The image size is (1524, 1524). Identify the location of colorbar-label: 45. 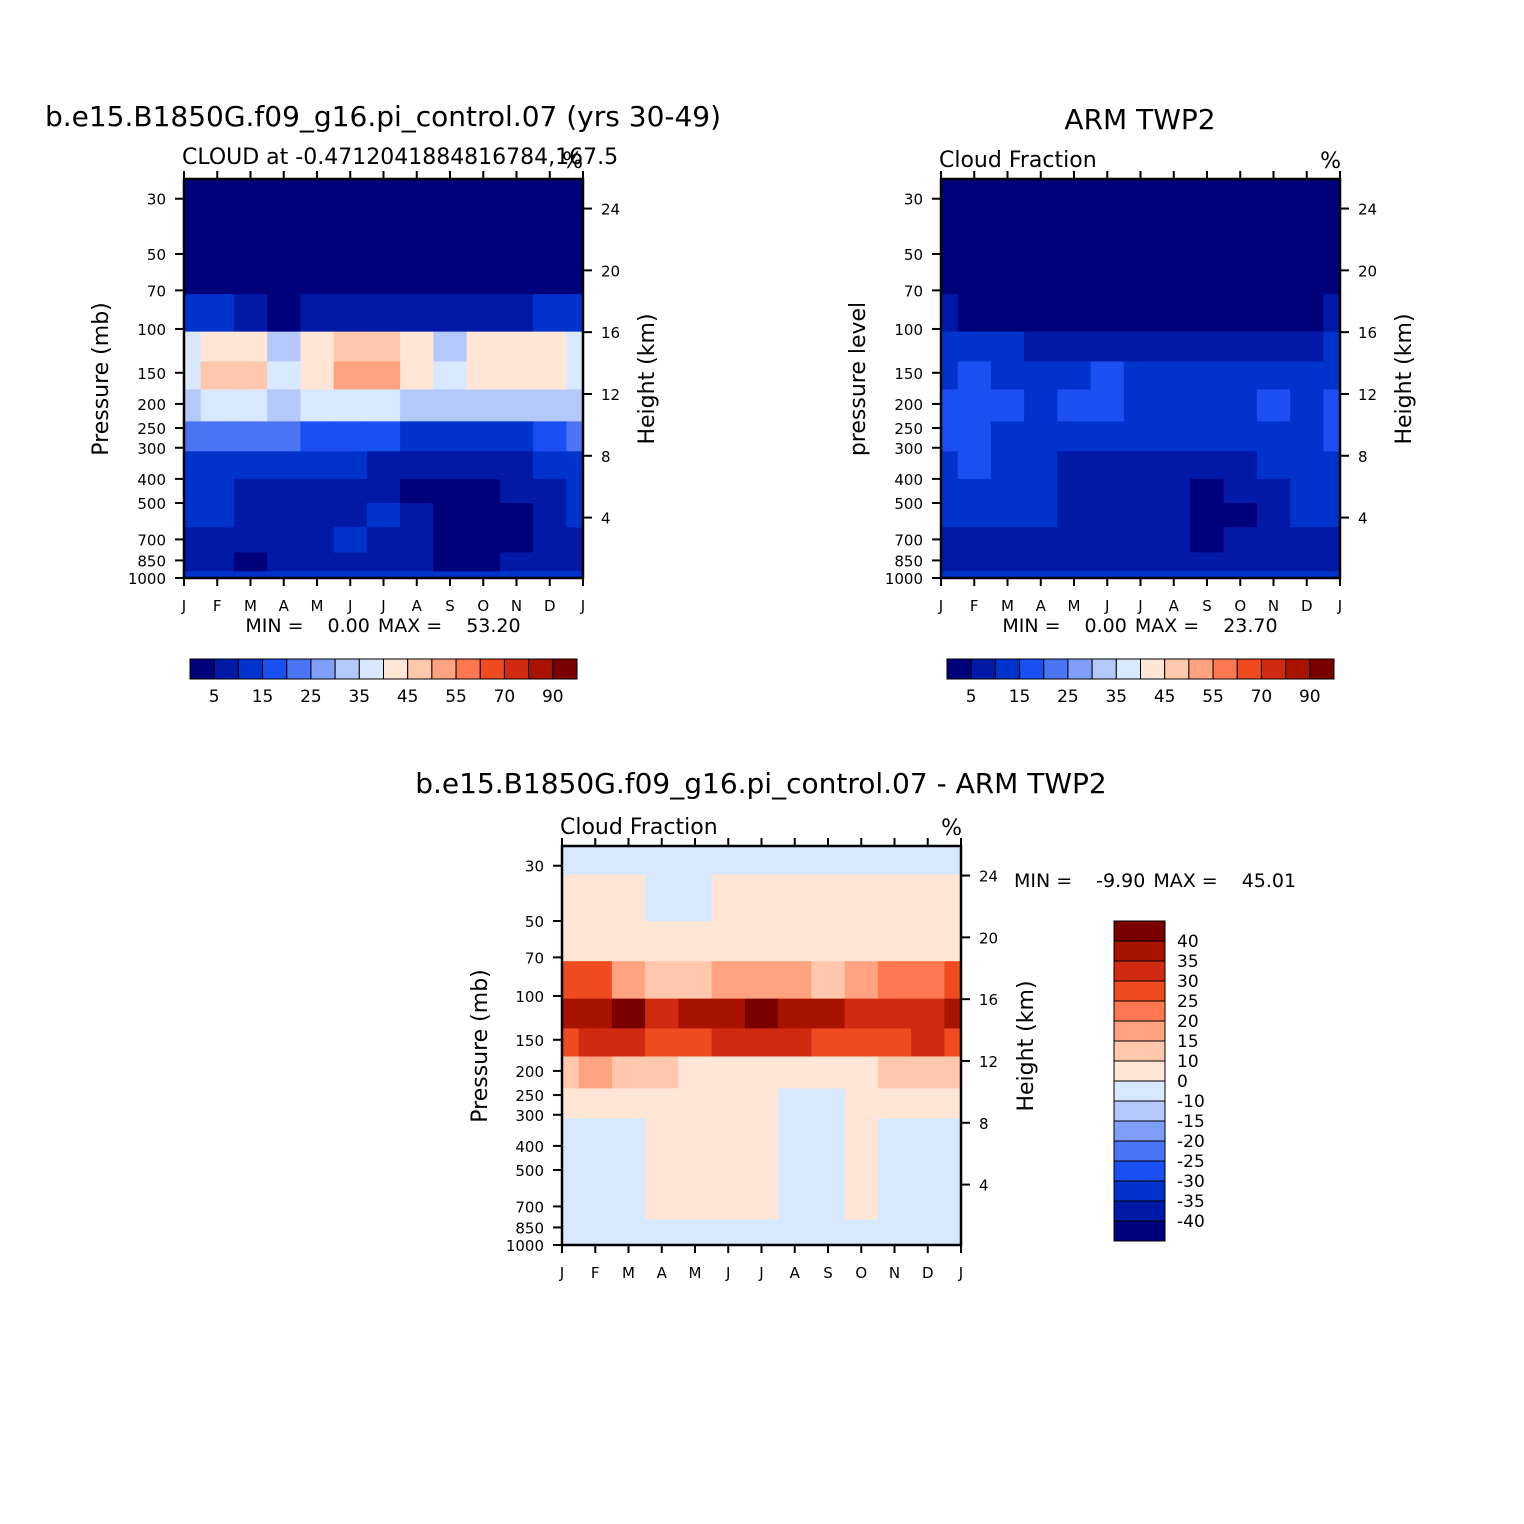
(408, 697).